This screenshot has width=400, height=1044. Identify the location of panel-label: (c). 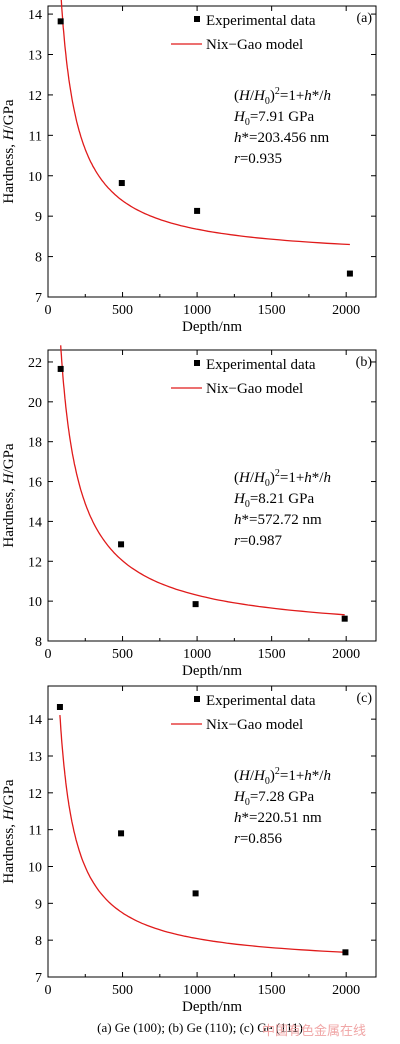
(364, 698).